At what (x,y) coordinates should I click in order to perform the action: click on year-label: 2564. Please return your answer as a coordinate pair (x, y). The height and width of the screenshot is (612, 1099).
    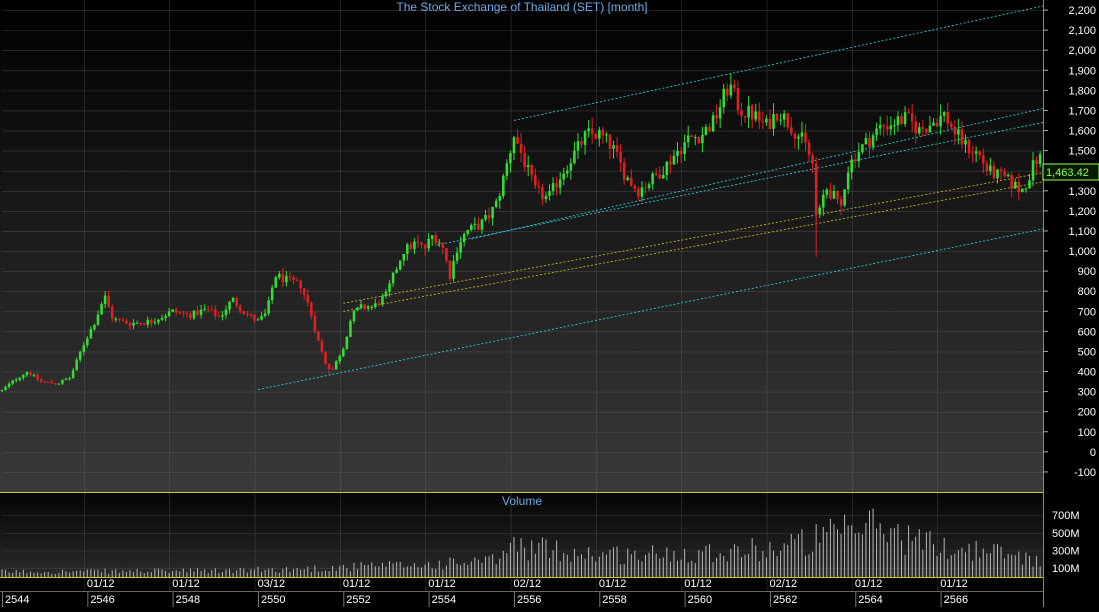
    Looking at the image, I should click on (870, 600).